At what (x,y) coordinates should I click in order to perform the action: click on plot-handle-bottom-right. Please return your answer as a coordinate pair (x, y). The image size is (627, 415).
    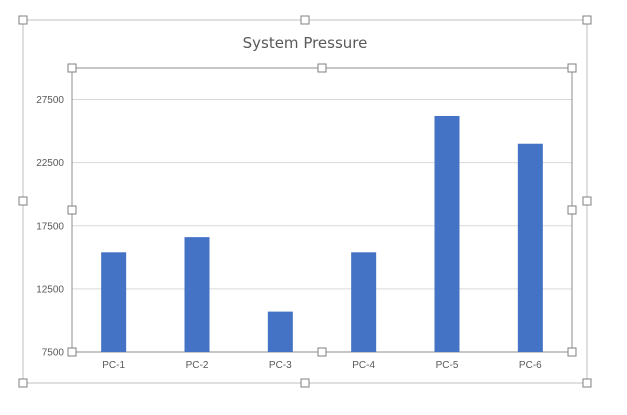
    Looking at the image, I should click on (572, 352).